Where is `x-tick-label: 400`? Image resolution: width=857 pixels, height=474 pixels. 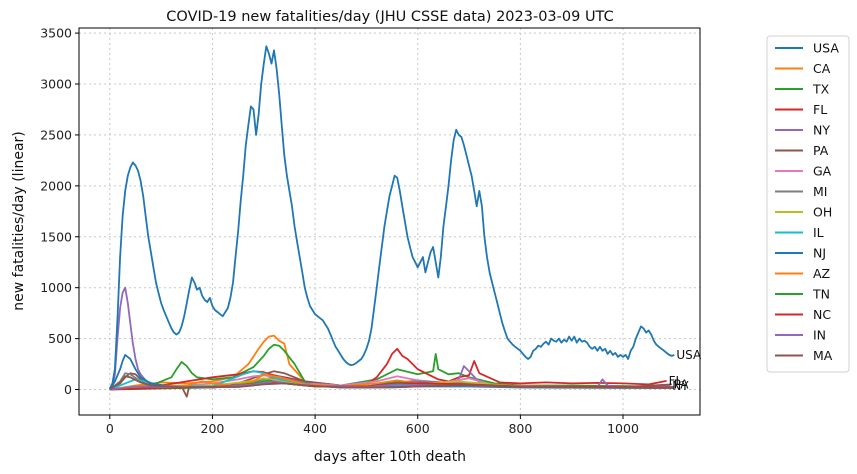
x-tick-label: 400 is located at coordinates (315, 428).